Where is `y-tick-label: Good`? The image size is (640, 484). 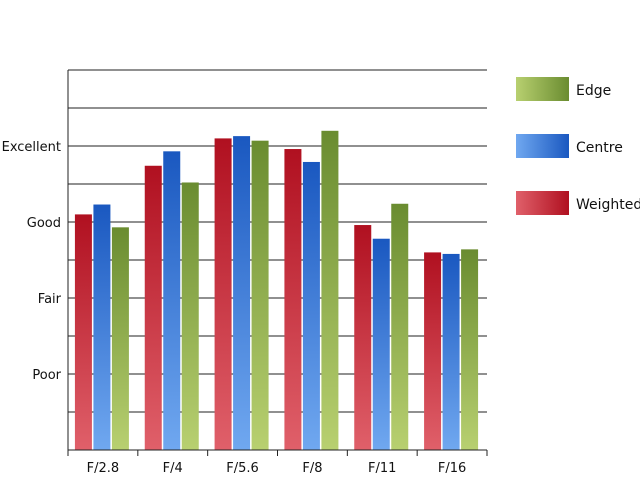 y-tick-label: Good is located at coordinates (44, 223).